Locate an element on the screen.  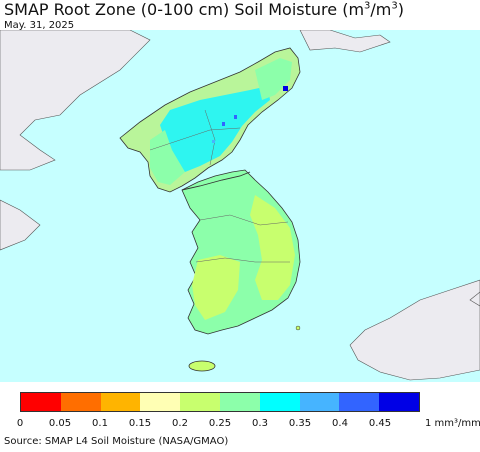
legend-tick-label: 0.25 is located at coordinates (220, 423).